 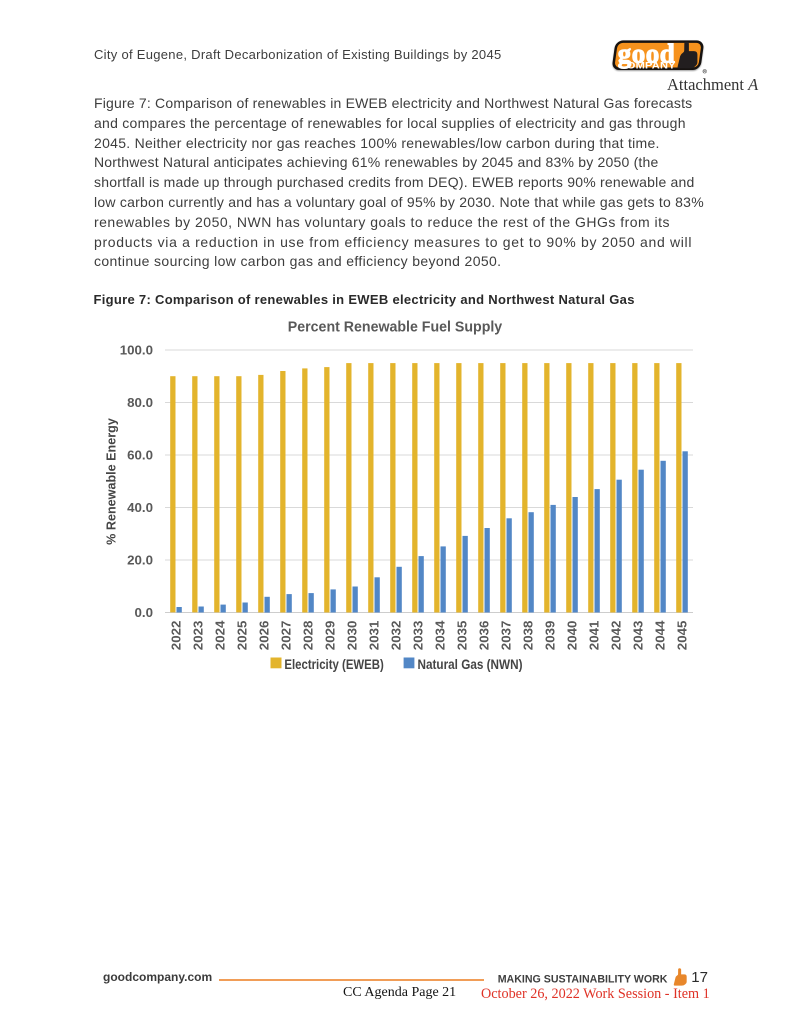 What do you see at coordinates (647, 53) in the screenshot?
I see `svg-text: good` at bounding box center [647, 53].